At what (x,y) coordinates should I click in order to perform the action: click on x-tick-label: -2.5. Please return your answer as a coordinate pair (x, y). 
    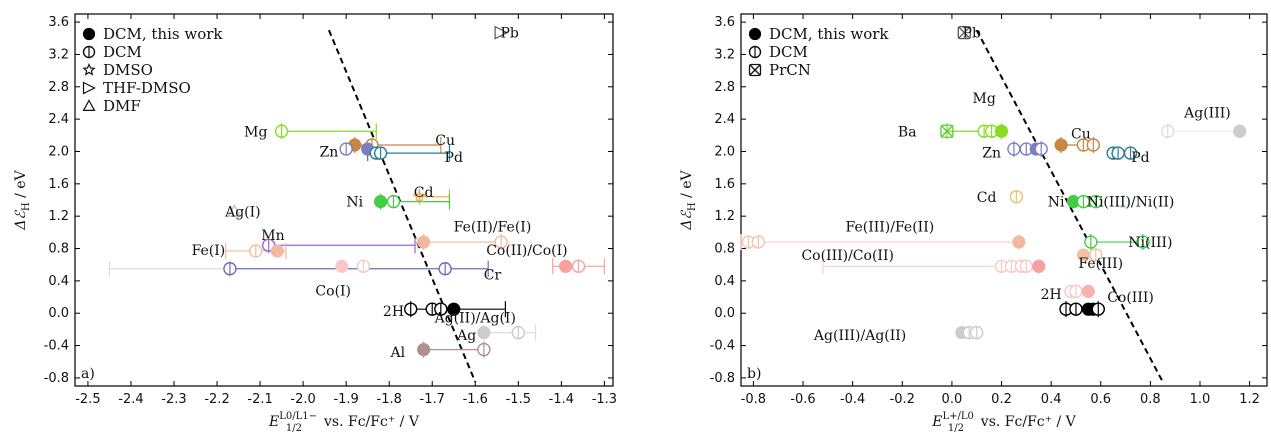
    Looking at the image, I should click on (87, 399).